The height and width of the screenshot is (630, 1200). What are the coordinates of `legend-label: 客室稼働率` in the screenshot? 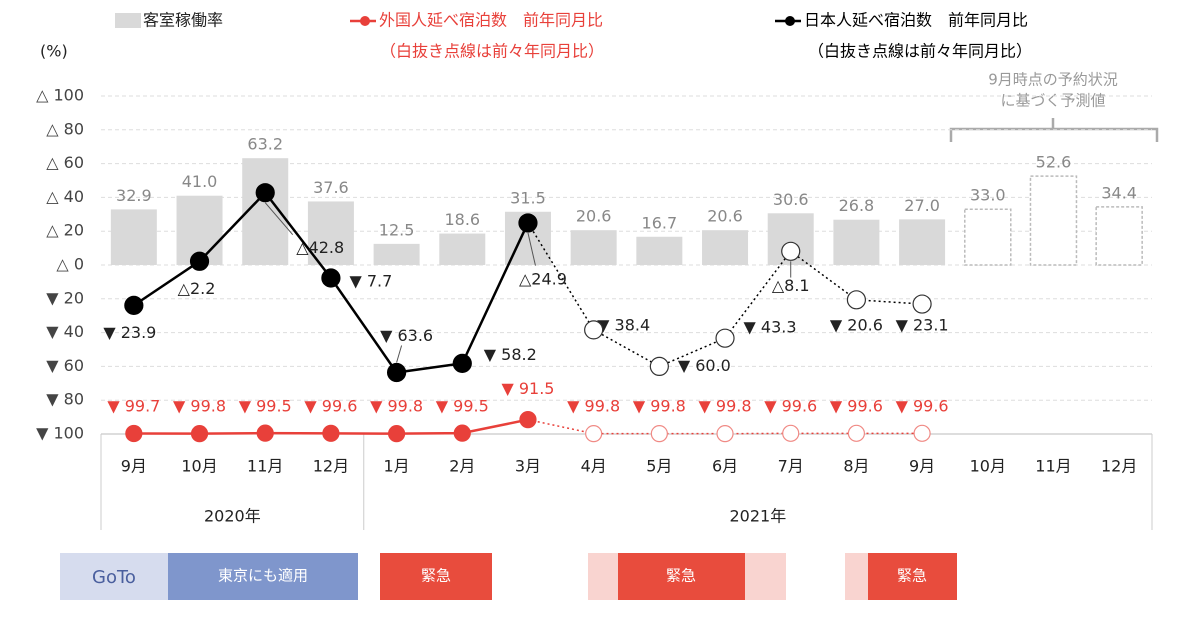 It's located at (183, 20).